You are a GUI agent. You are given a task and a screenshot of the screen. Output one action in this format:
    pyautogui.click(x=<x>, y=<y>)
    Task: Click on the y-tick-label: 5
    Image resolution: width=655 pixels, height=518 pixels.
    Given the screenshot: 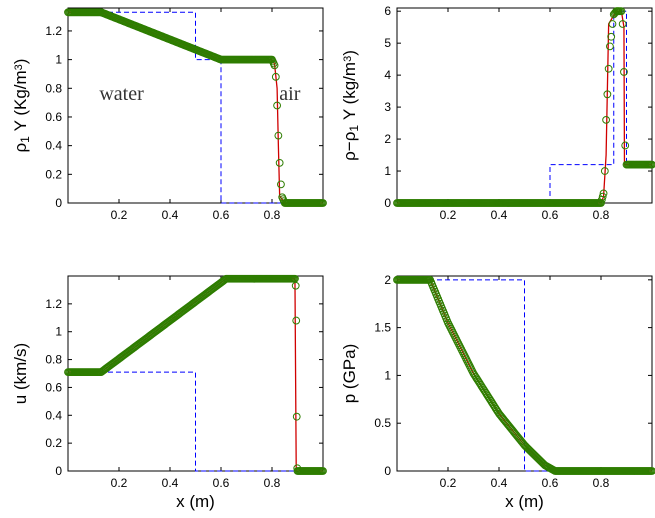 What is the action you would take?
    pyautogui.click(x=387, y=43)
    